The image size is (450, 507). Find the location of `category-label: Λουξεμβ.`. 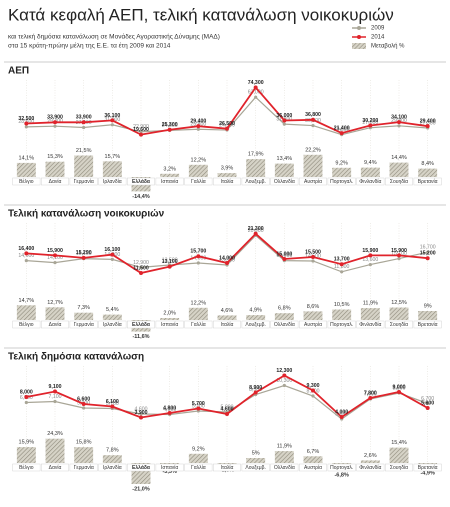

category-label: Λουξεμβ. is located at coordinates (255, 325).